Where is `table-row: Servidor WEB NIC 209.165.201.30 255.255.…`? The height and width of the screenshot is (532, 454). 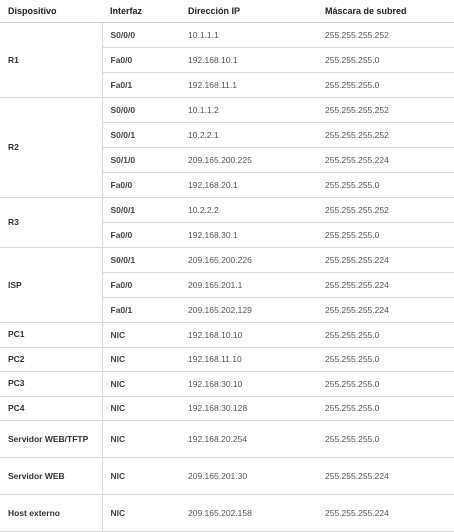
table-row: Servidor WEB NIC 209.165.201.30 255.255.… is located at coordinates (227, 476).